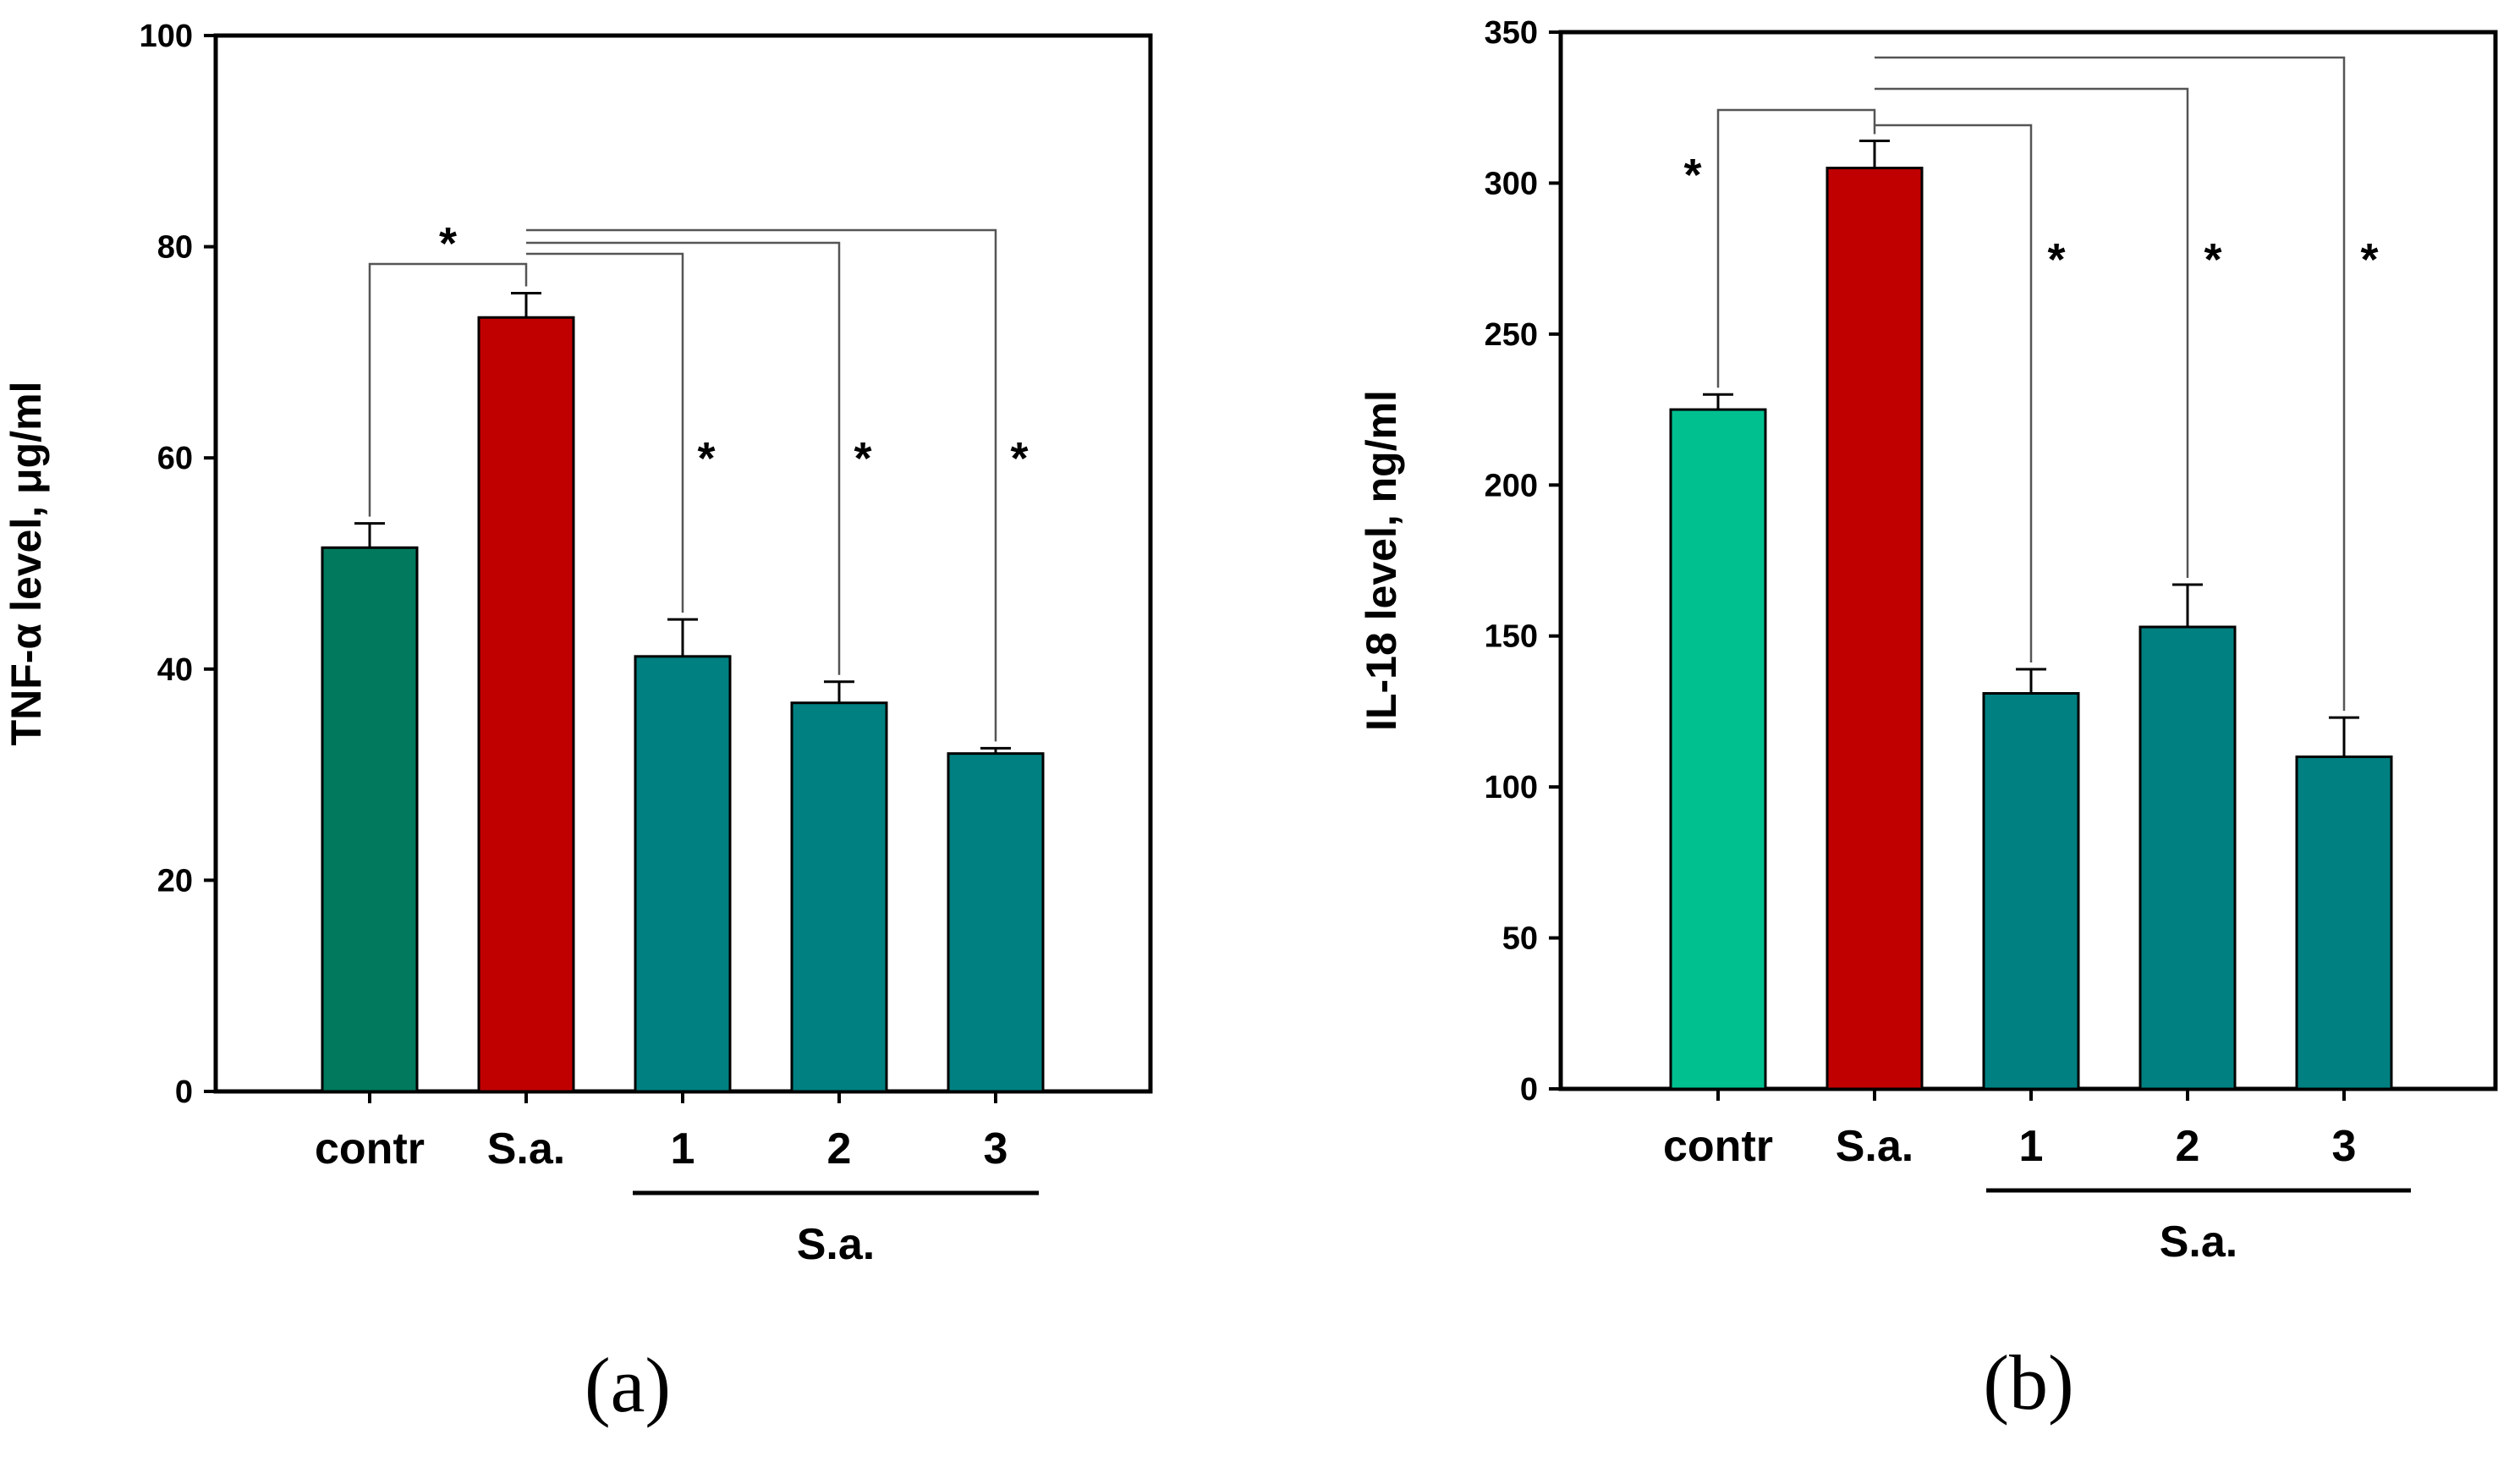 Image resolution: width=2520 pixels, height=1462 pixels. Describe the element at coordinates (1511, 335) in the screenshot. I see `y-tick-label: 250` at that location.